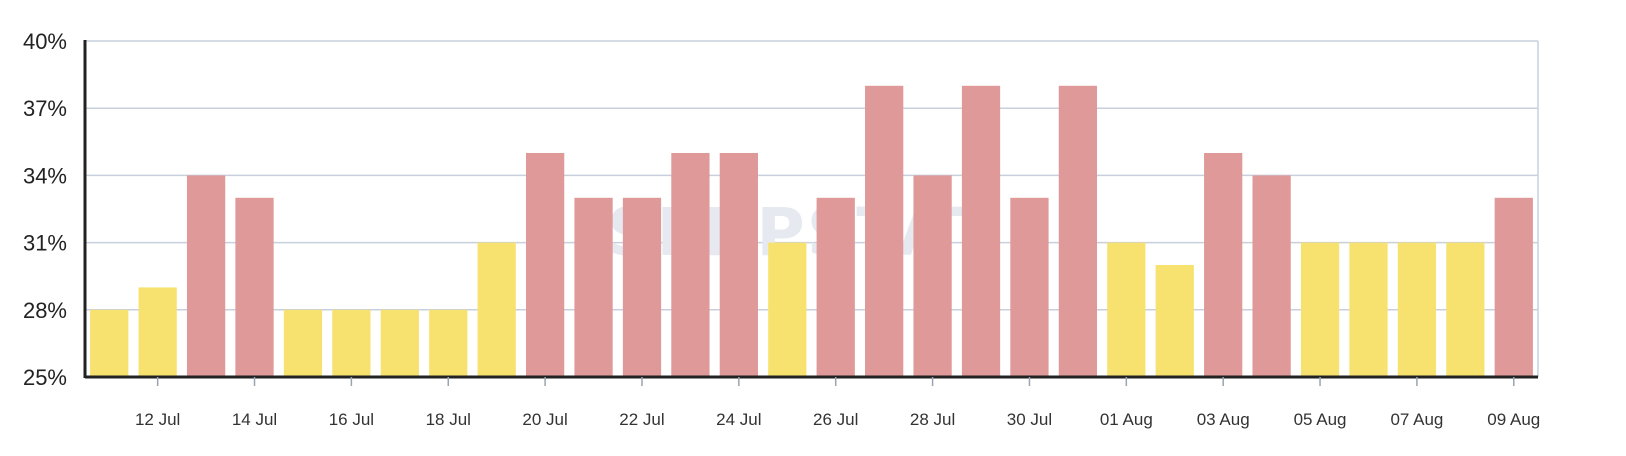 The image size is (1626, 456). I want to click on x-tick-label: 01 Aug, so click(1126, 419).